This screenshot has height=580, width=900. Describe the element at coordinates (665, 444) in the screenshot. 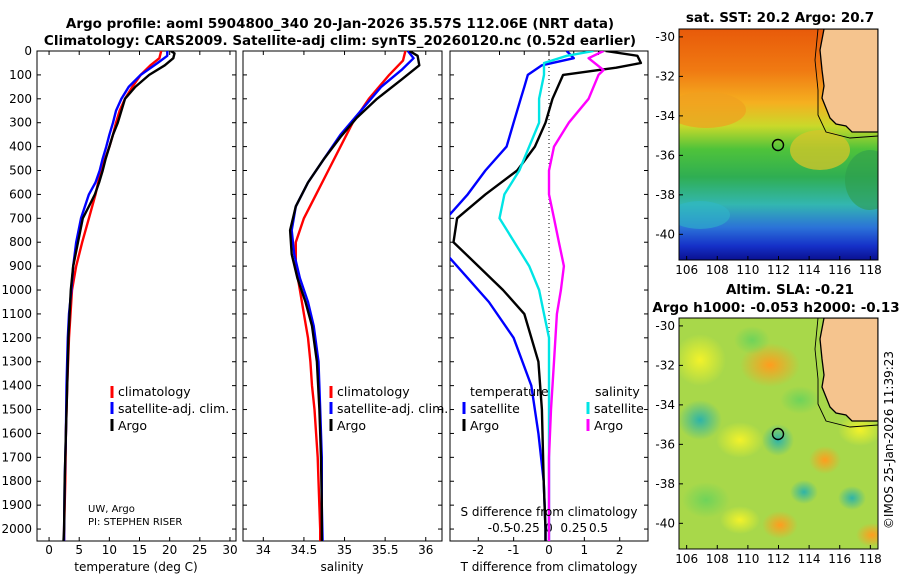

I see `map-lat-label: -36` at that location.